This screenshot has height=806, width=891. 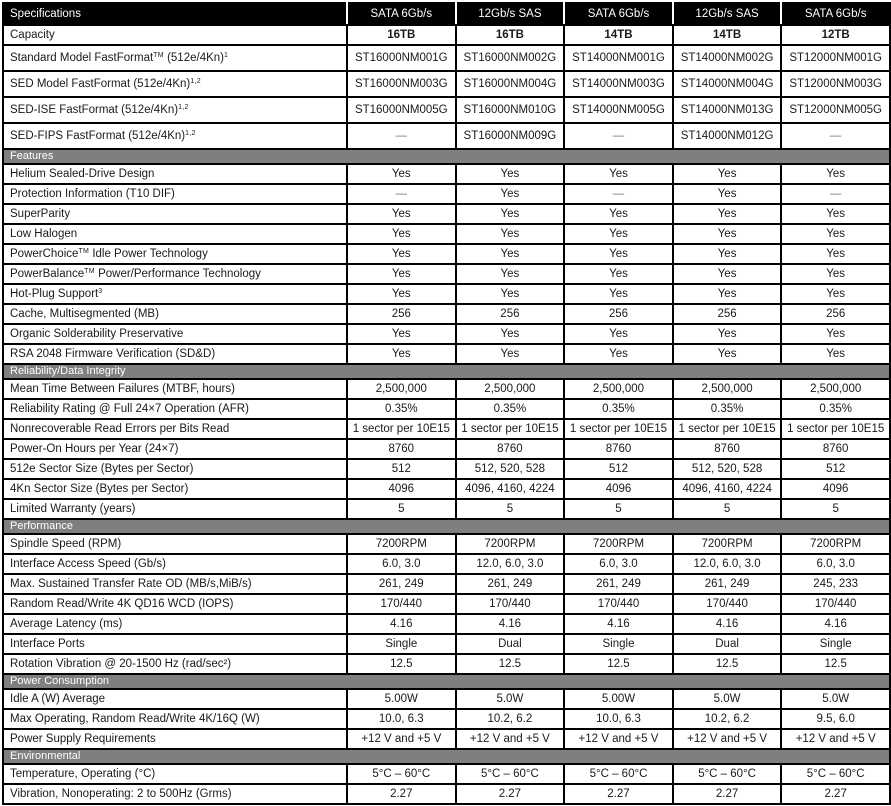 What do you see at coordinates (618, 719) in the screenshot?
I see `spec-value: 10.0, 6.3` at bounding box center [618, 719].